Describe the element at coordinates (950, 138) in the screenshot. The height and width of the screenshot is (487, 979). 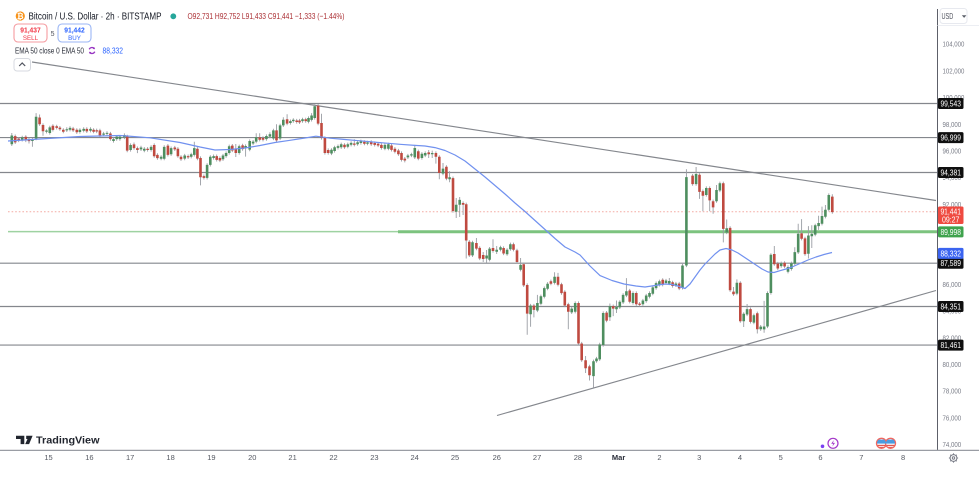
I see `svg-text: 96,999` at that location.